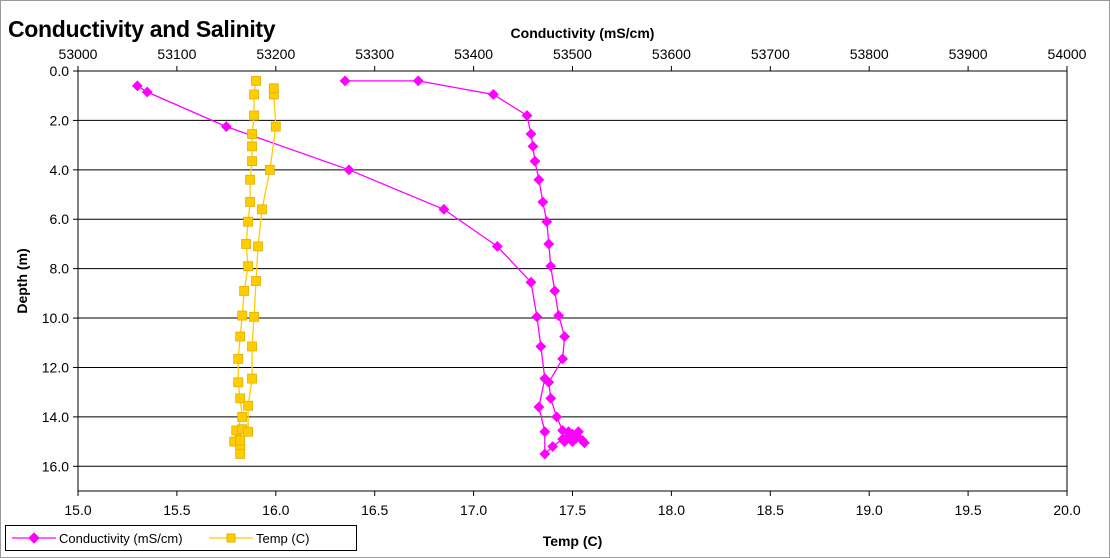 The image size is (1110, 558). I want to click on legend-item-temp: Temp (C), so click(259, 538).